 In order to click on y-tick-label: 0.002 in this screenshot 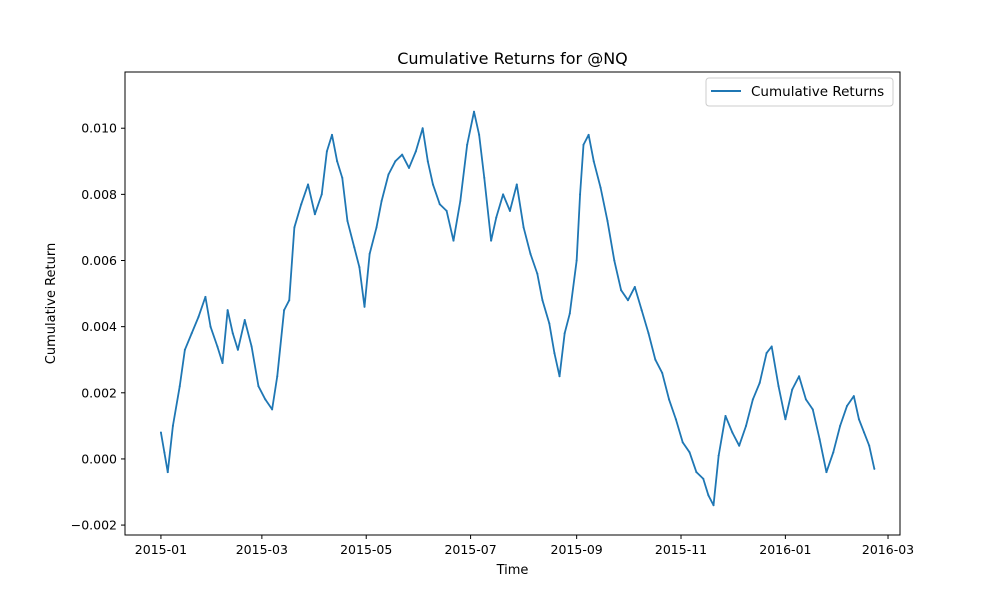, I will do `click(99, 392)`.